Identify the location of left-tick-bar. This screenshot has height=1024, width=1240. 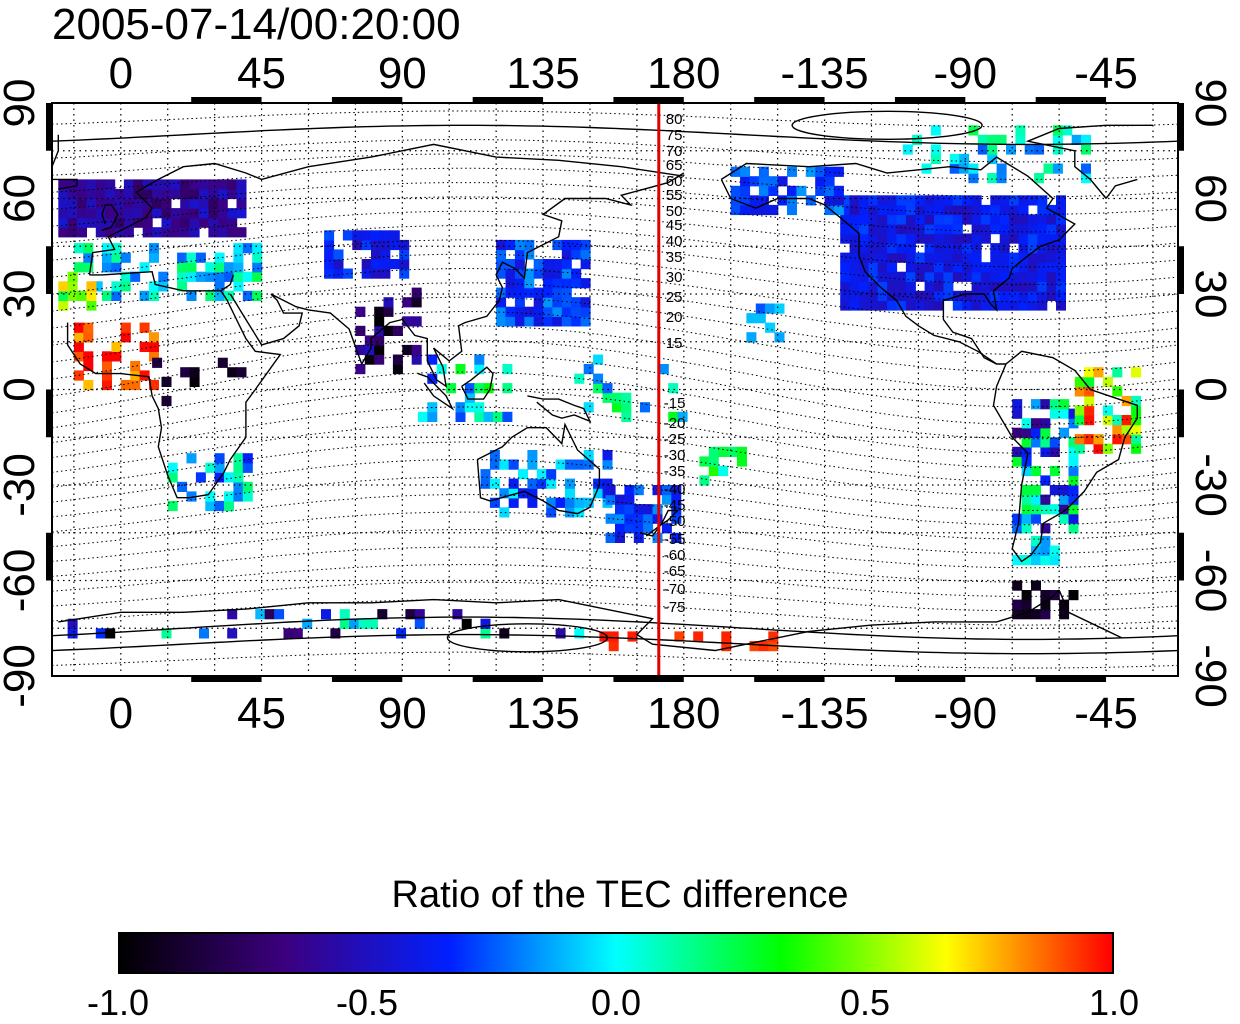
(49, 413).